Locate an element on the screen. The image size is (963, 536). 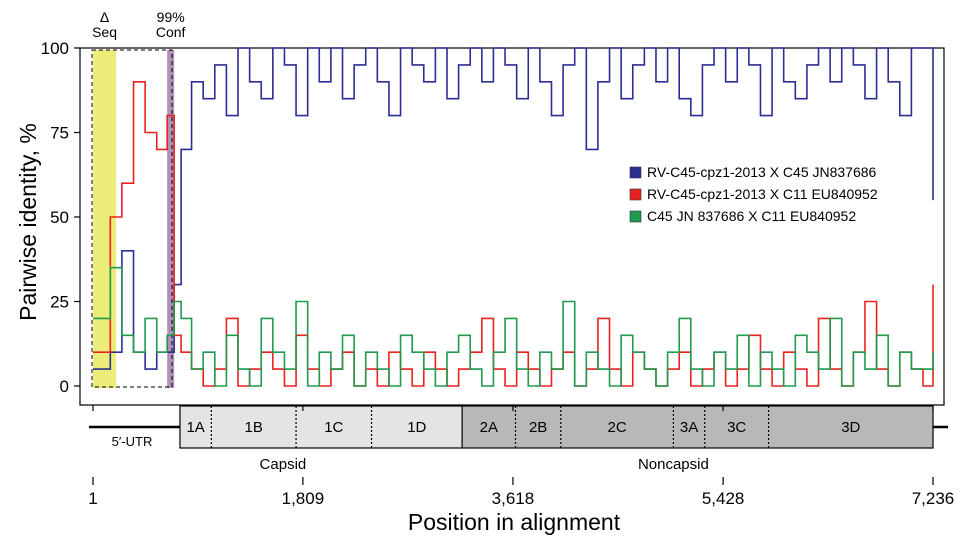
segment-label-0: 1A is located at coordinates (195, 427).